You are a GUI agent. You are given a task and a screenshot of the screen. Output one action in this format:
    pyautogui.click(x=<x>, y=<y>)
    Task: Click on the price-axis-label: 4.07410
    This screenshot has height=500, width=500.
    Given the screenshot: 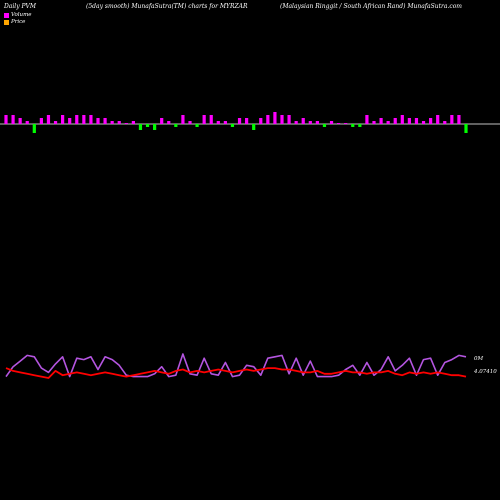 What is the action you would take?
    pyautogui.click(x=485, y=372)
    